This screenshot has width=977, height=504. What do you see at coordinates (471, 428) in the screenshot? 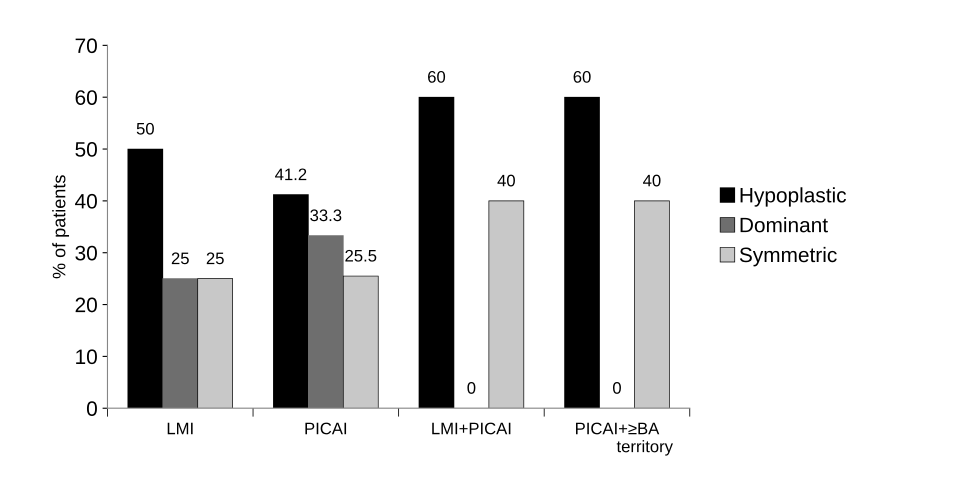
I see `x-tick-label: LMI+PICAI` at bounding box center [471, 428].